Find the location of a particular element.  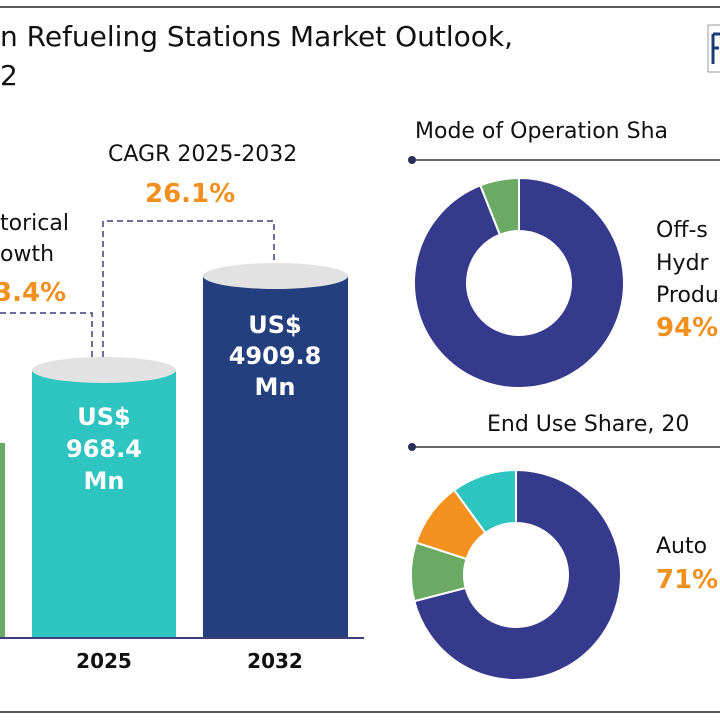

bar-2032-amount: 4909.8 is located at coordinates (275, 356).